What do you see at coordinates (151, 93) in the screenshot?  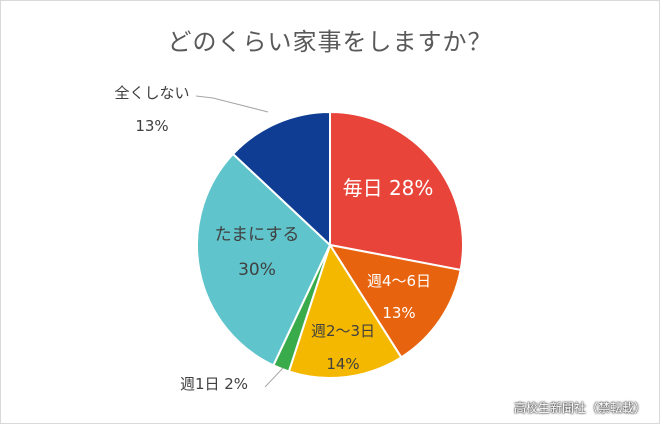 I see `slice-name-6: 全くしない` at bounding box center [151, 93].